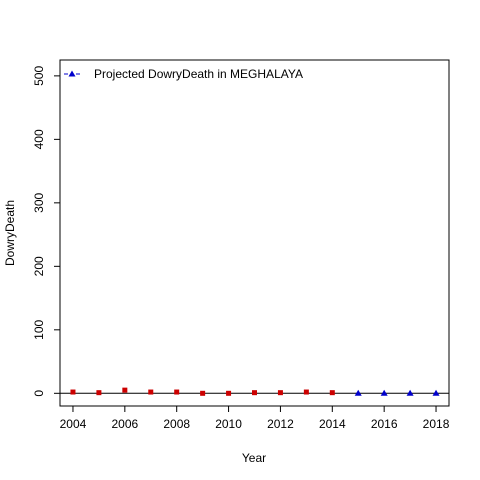  What do you see at coordinates (73, 424) in the screenshot?
I see `x-tick-label: 2004` at bounding box center [73, 424].